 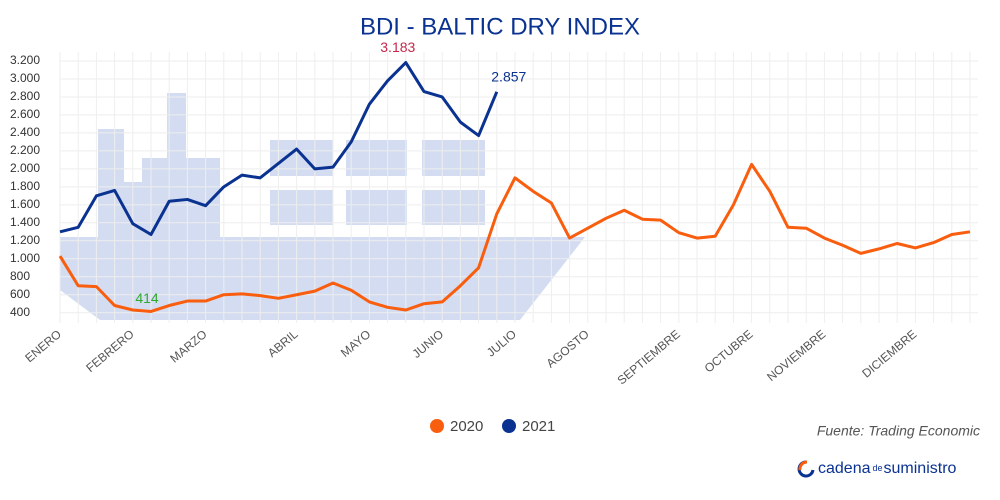 What do you see at coordinates (147, 298) in the screenshot?
I see `data-label: 414` at bounding box center [147, 298].